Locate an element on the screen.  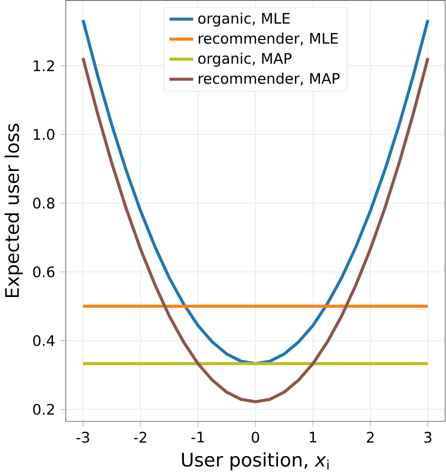
x-tick-label: 0 is located at coordinates (256, 437).